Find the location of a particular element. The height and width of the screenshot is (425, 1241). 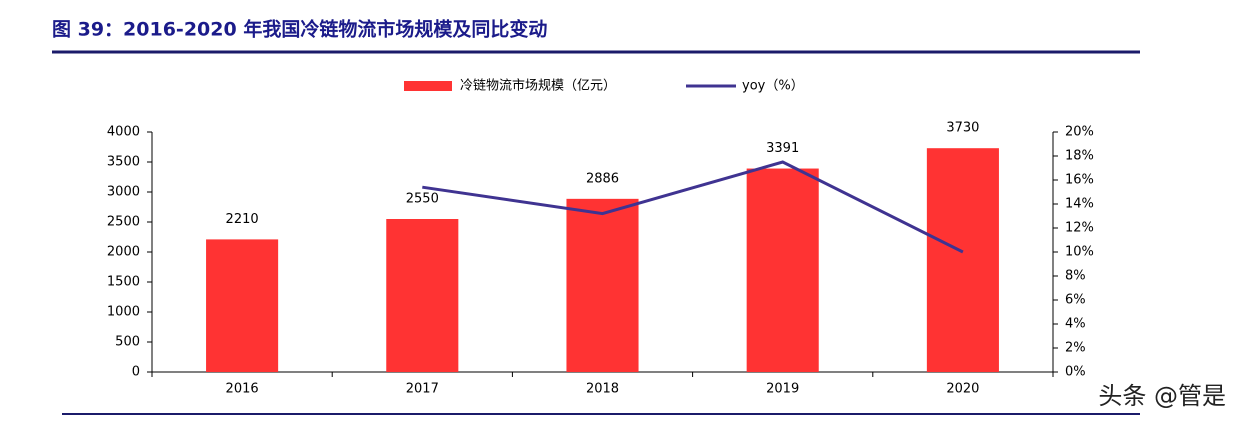

y2-tick-label: 14% is located at coordinates (1079, 204).